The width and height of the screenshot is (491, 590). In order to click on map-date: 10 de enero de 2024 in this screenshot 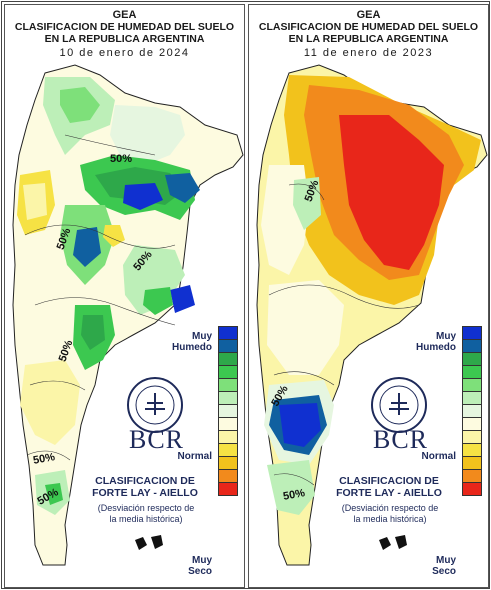, I will do `click(124, 53)`.